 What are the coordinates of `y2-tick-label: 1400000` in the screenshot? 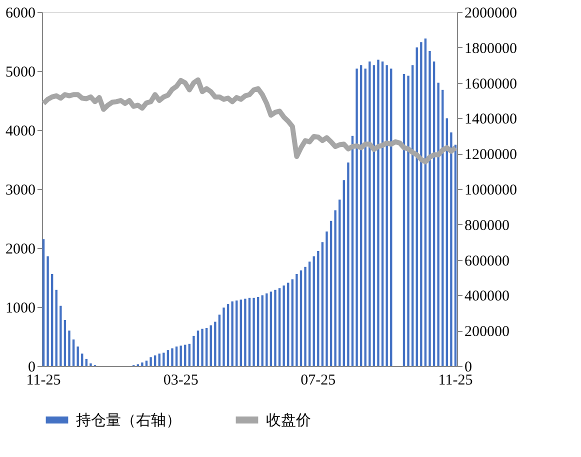 It's located at (490, 120).